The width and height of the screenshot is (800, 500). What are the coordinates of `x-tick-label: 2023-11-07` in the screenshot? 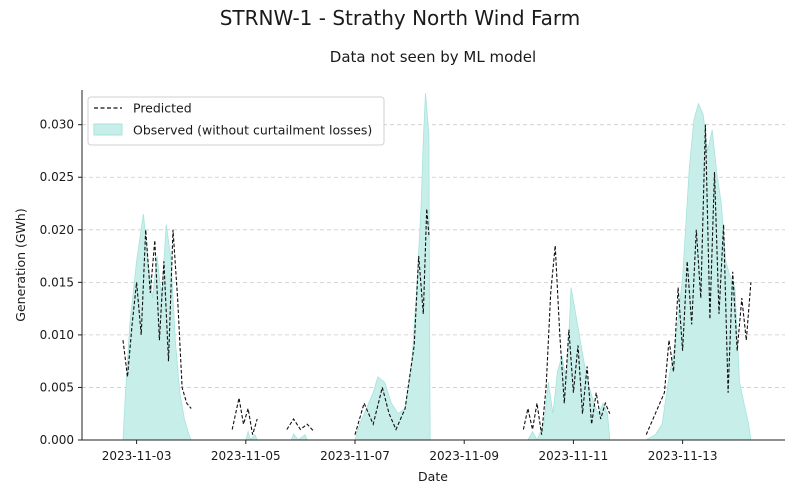 It's located at (355, 456).